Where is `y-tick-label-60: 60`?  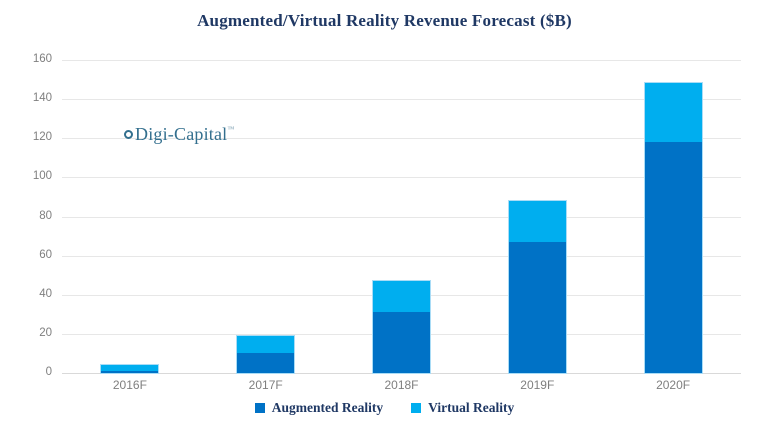
y-tick-label-60: 60 is located at coordinates (45, 254).